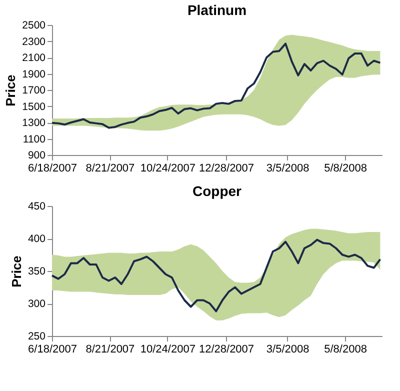  Describe the element at coordinates (34, 42) in the screenshot. I see `y-tick-label: 2300` at that location.